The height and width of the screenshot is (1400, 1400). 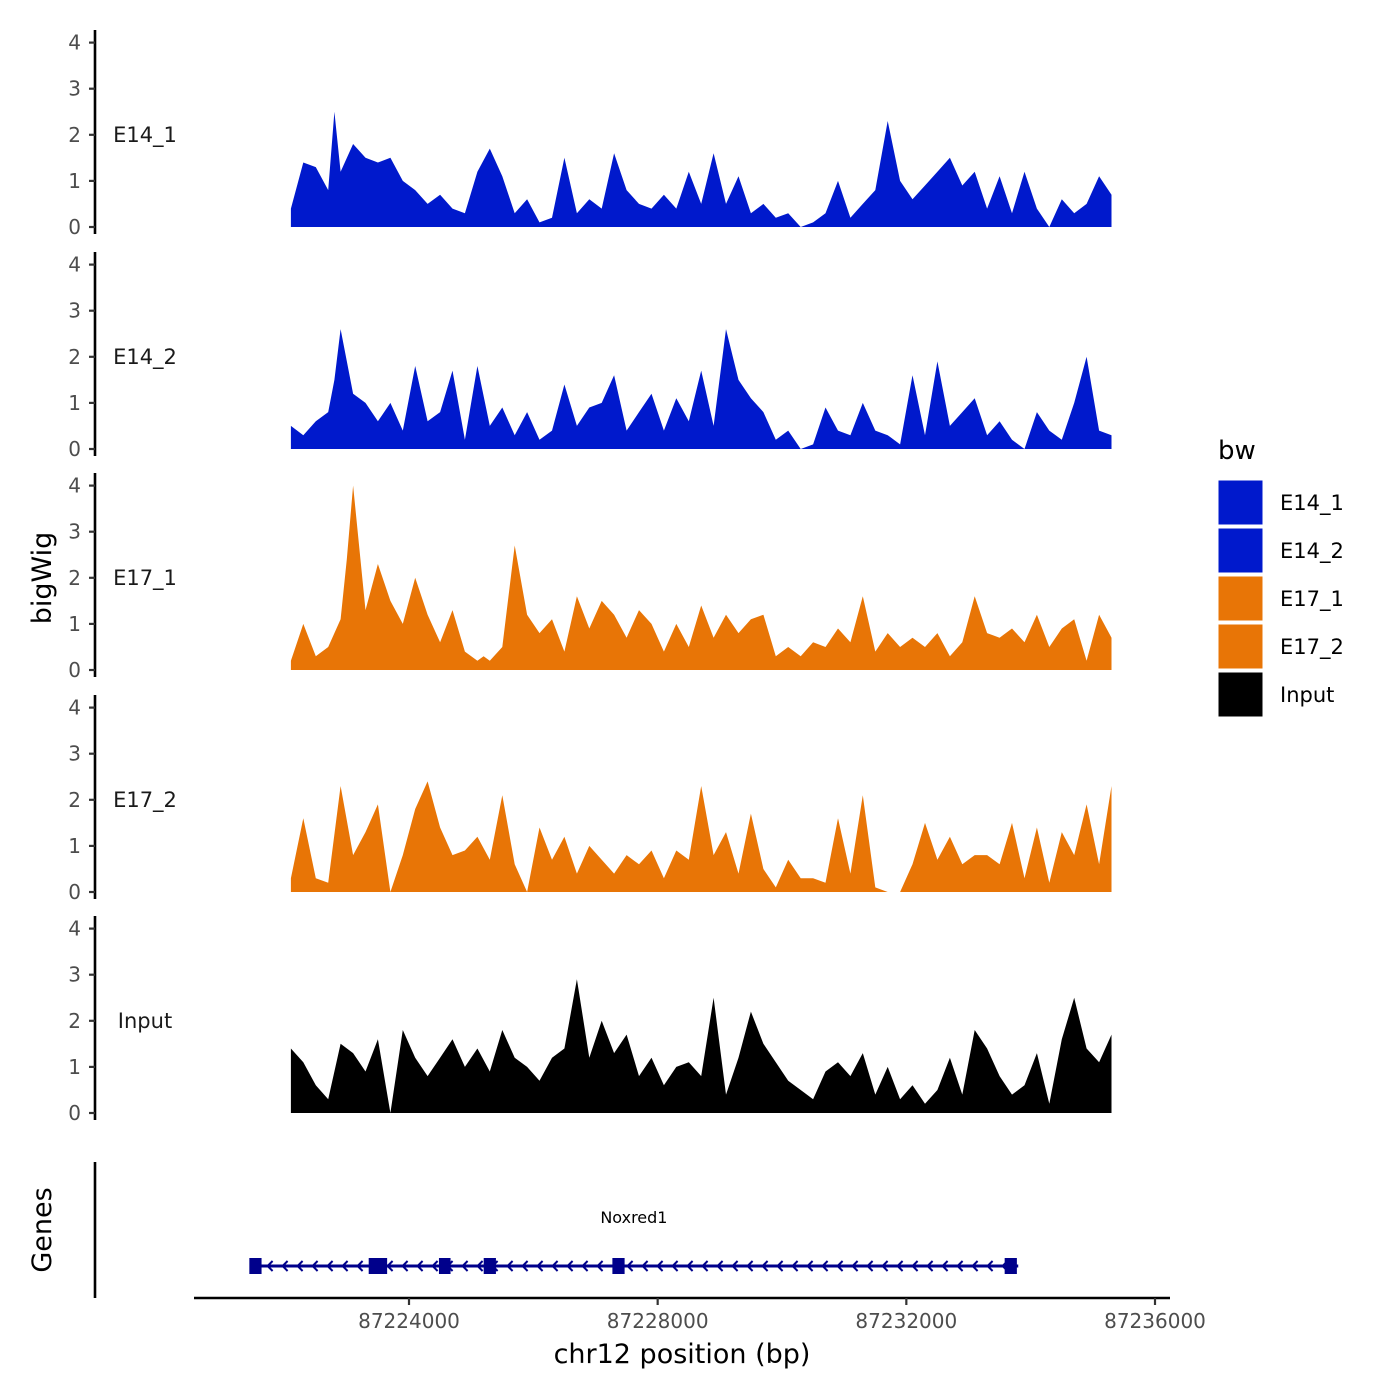 I want to click on legend-swatch-Input, so click(x=1240, y=694).